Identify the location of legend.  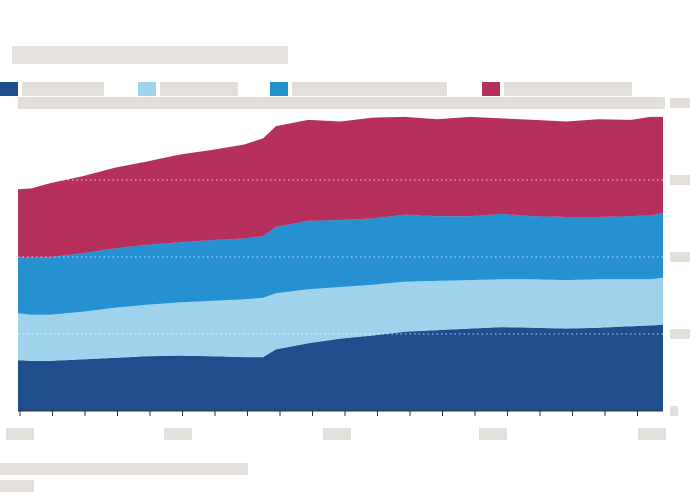
(350, 89).